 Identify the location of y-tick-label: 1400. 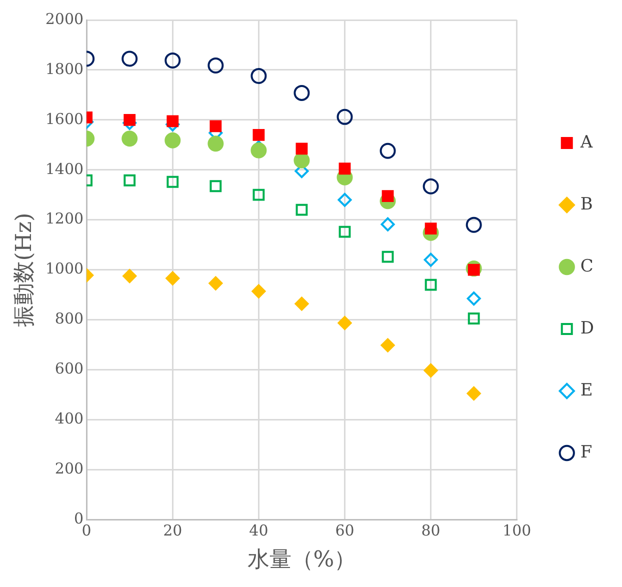
(64, 169).